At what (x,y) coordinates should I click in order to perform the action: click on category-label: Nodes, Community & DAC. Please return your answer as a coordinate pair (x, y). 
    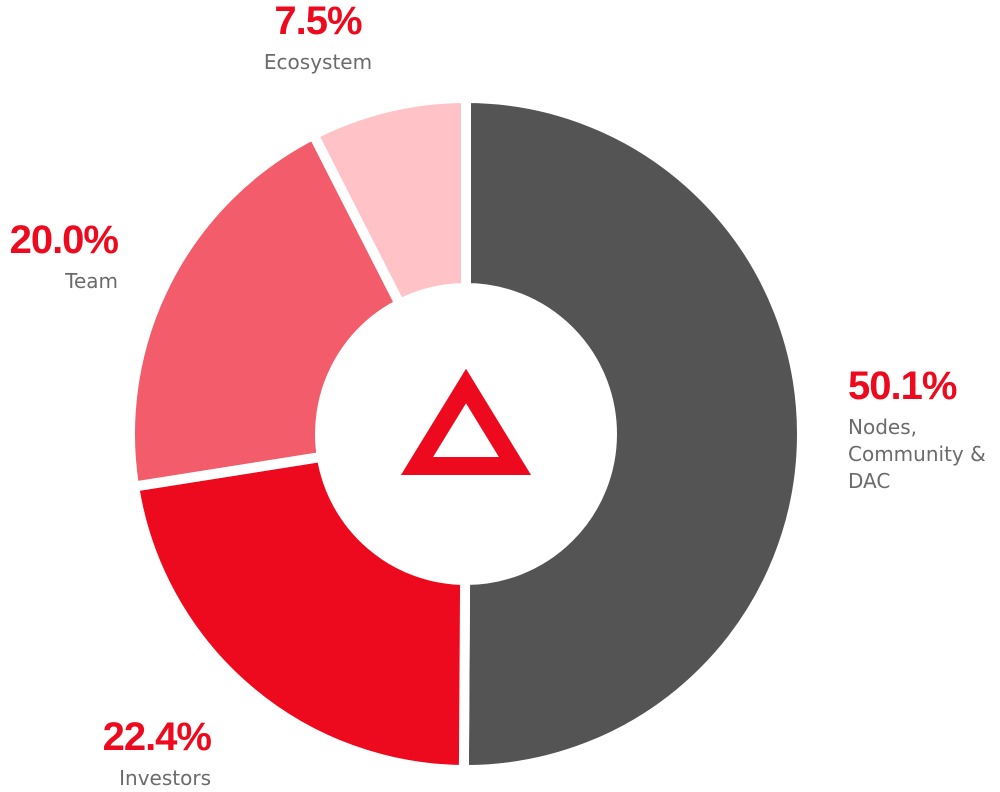
    Looking at the image, I should click on (917, 454).